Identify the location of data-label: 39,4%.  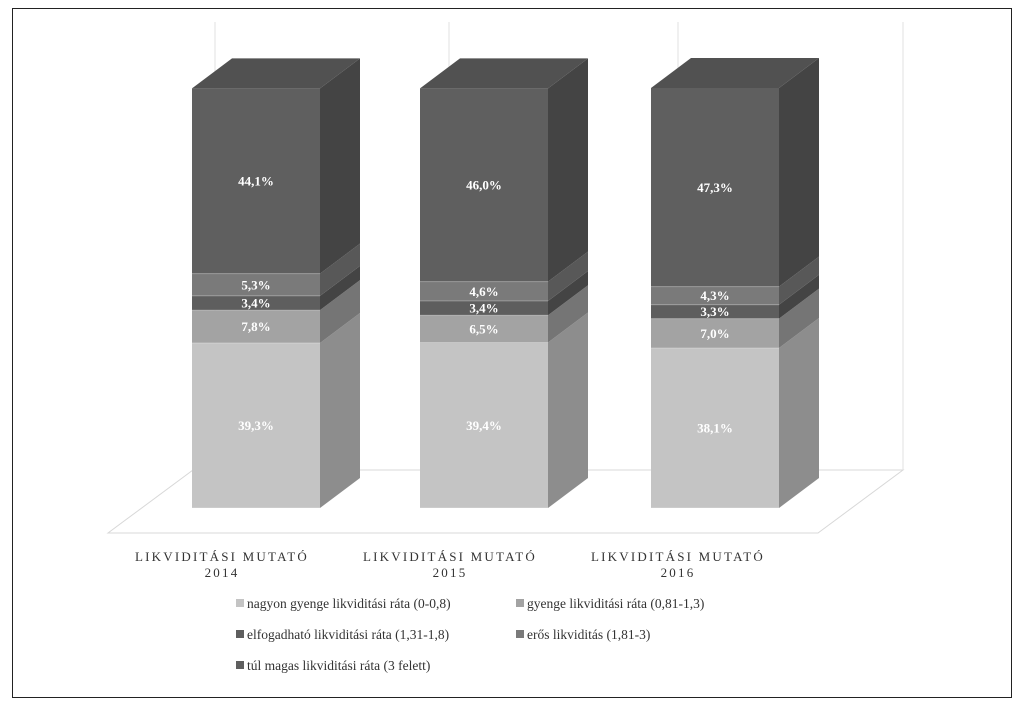
(484, 425).